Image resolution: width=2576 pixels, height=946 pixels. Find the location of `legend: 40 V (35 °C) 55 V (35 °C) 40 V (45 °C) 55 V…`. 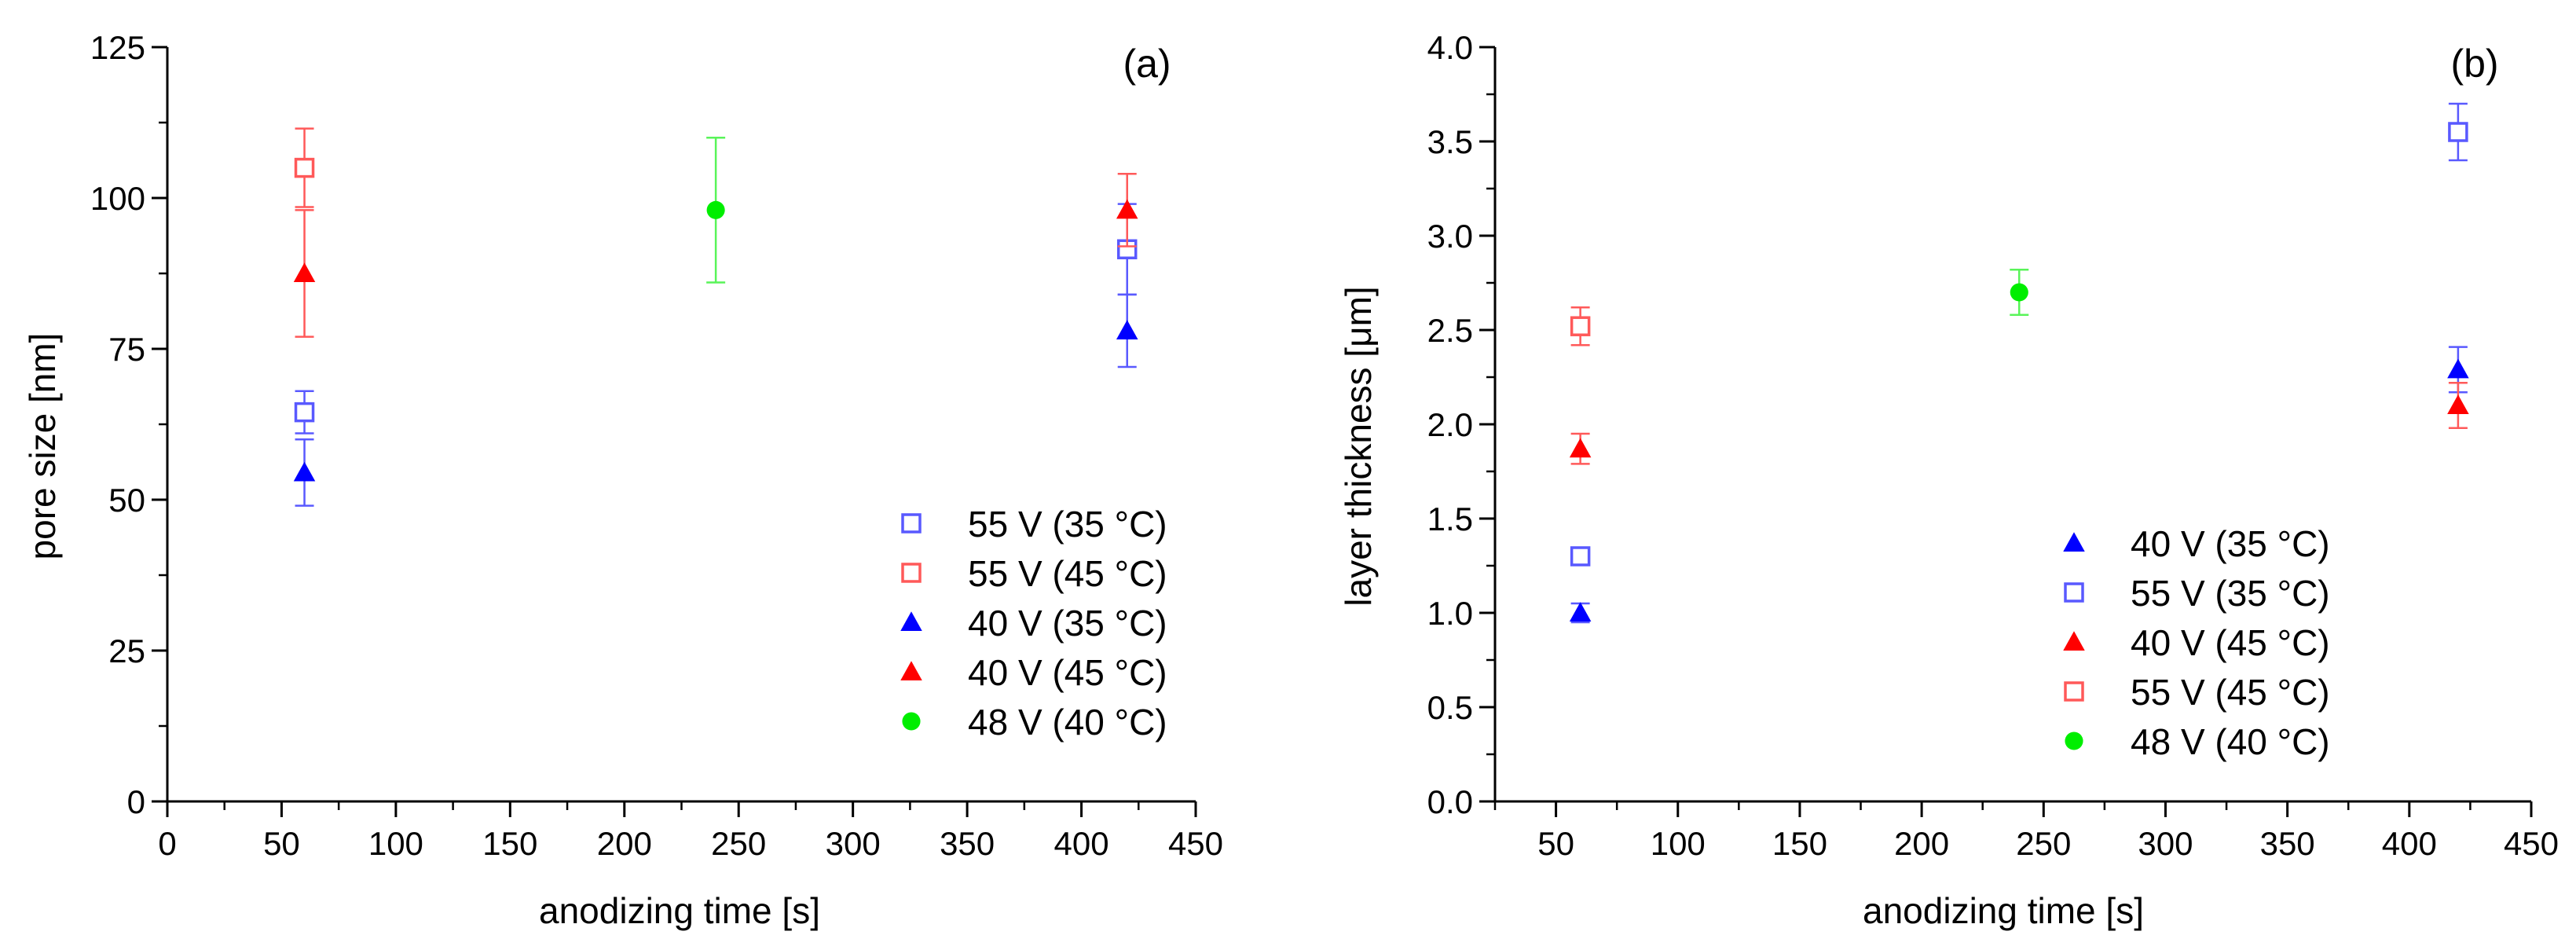

legend: 40 V (35 °C) 55 V (35 °C) 40 V (45 °C) 55 V… is located at coordinates (2196, 642).